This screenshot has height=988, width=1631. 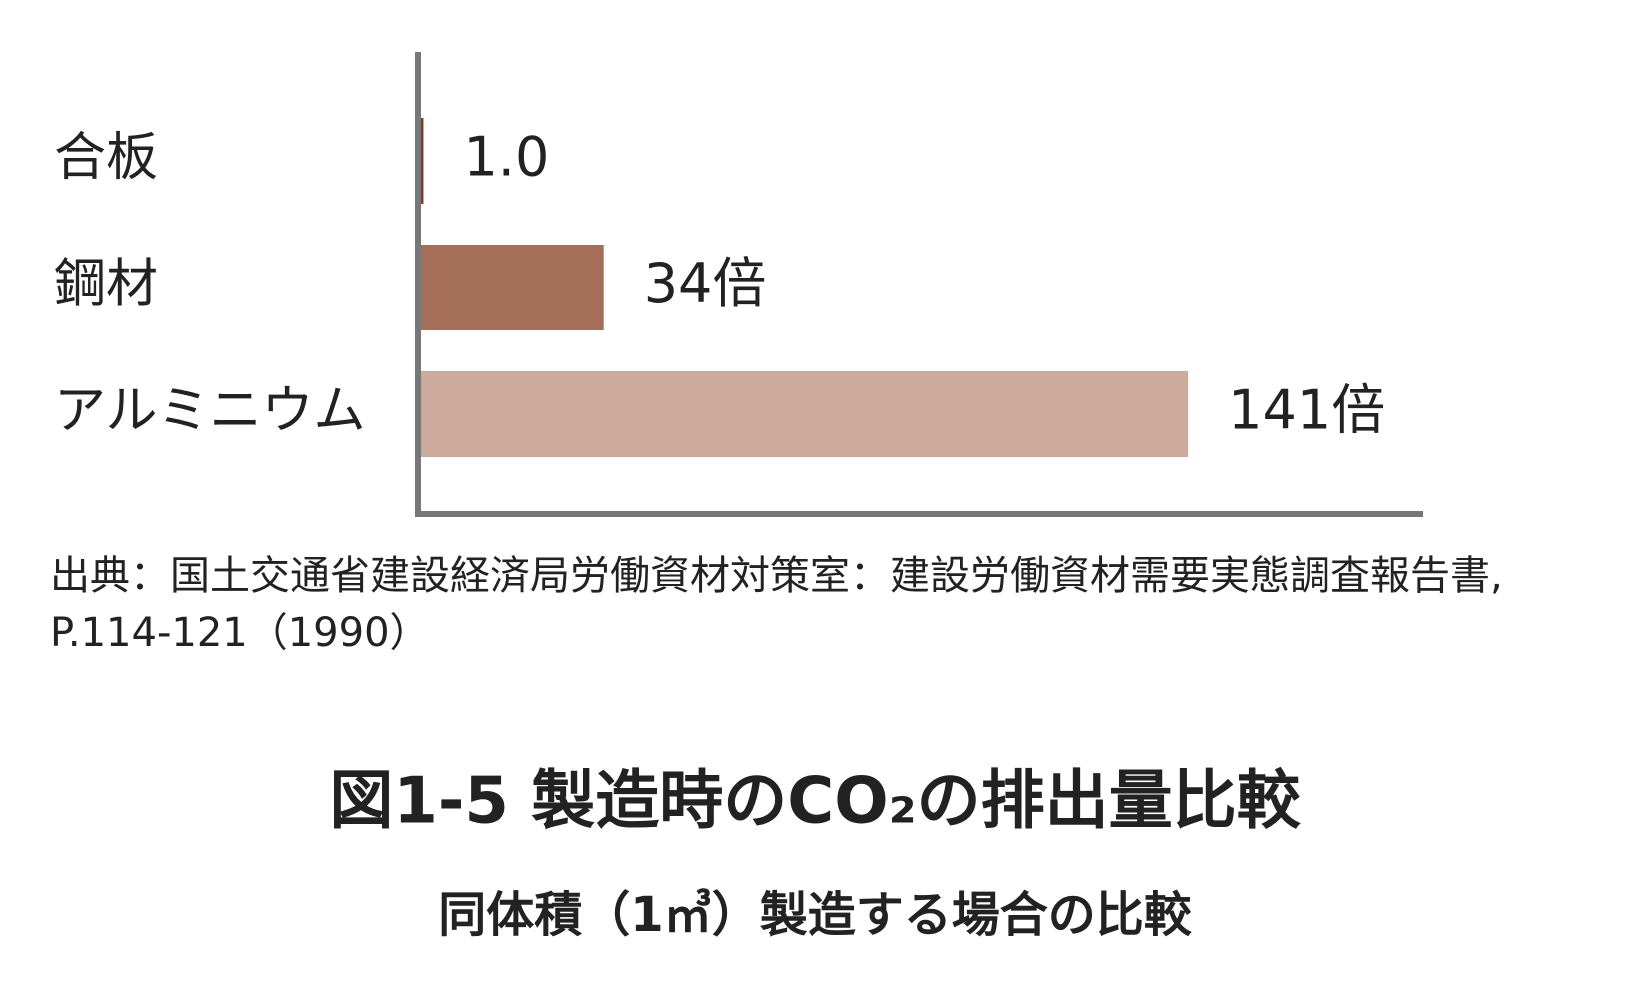 I want to click on category-label: アルミニウム, so click(x=209, y=411).